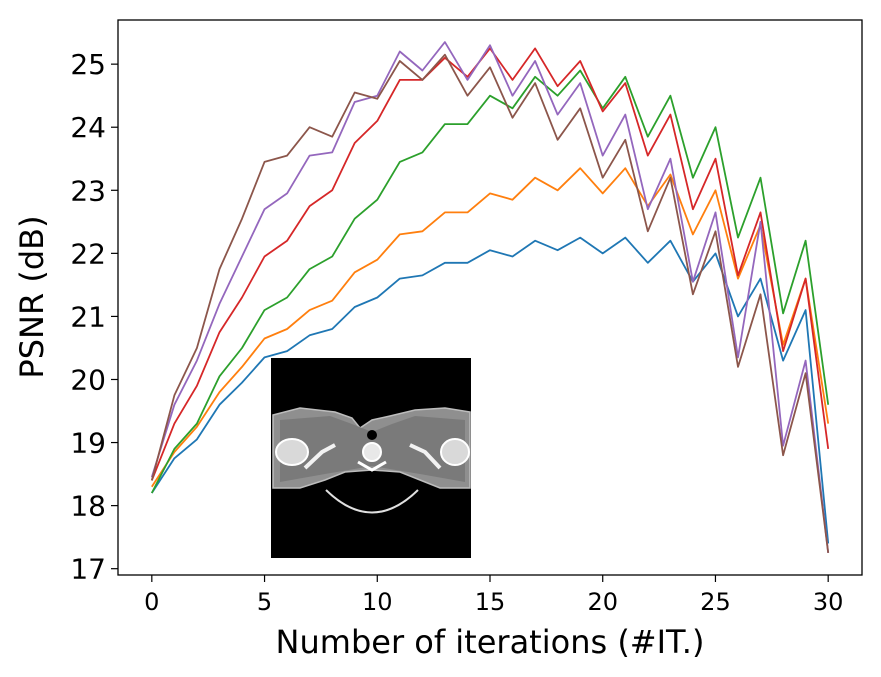 This screenshot has height=677, width=881. I want to click on x-tick-label: 20, so click(602, 602).